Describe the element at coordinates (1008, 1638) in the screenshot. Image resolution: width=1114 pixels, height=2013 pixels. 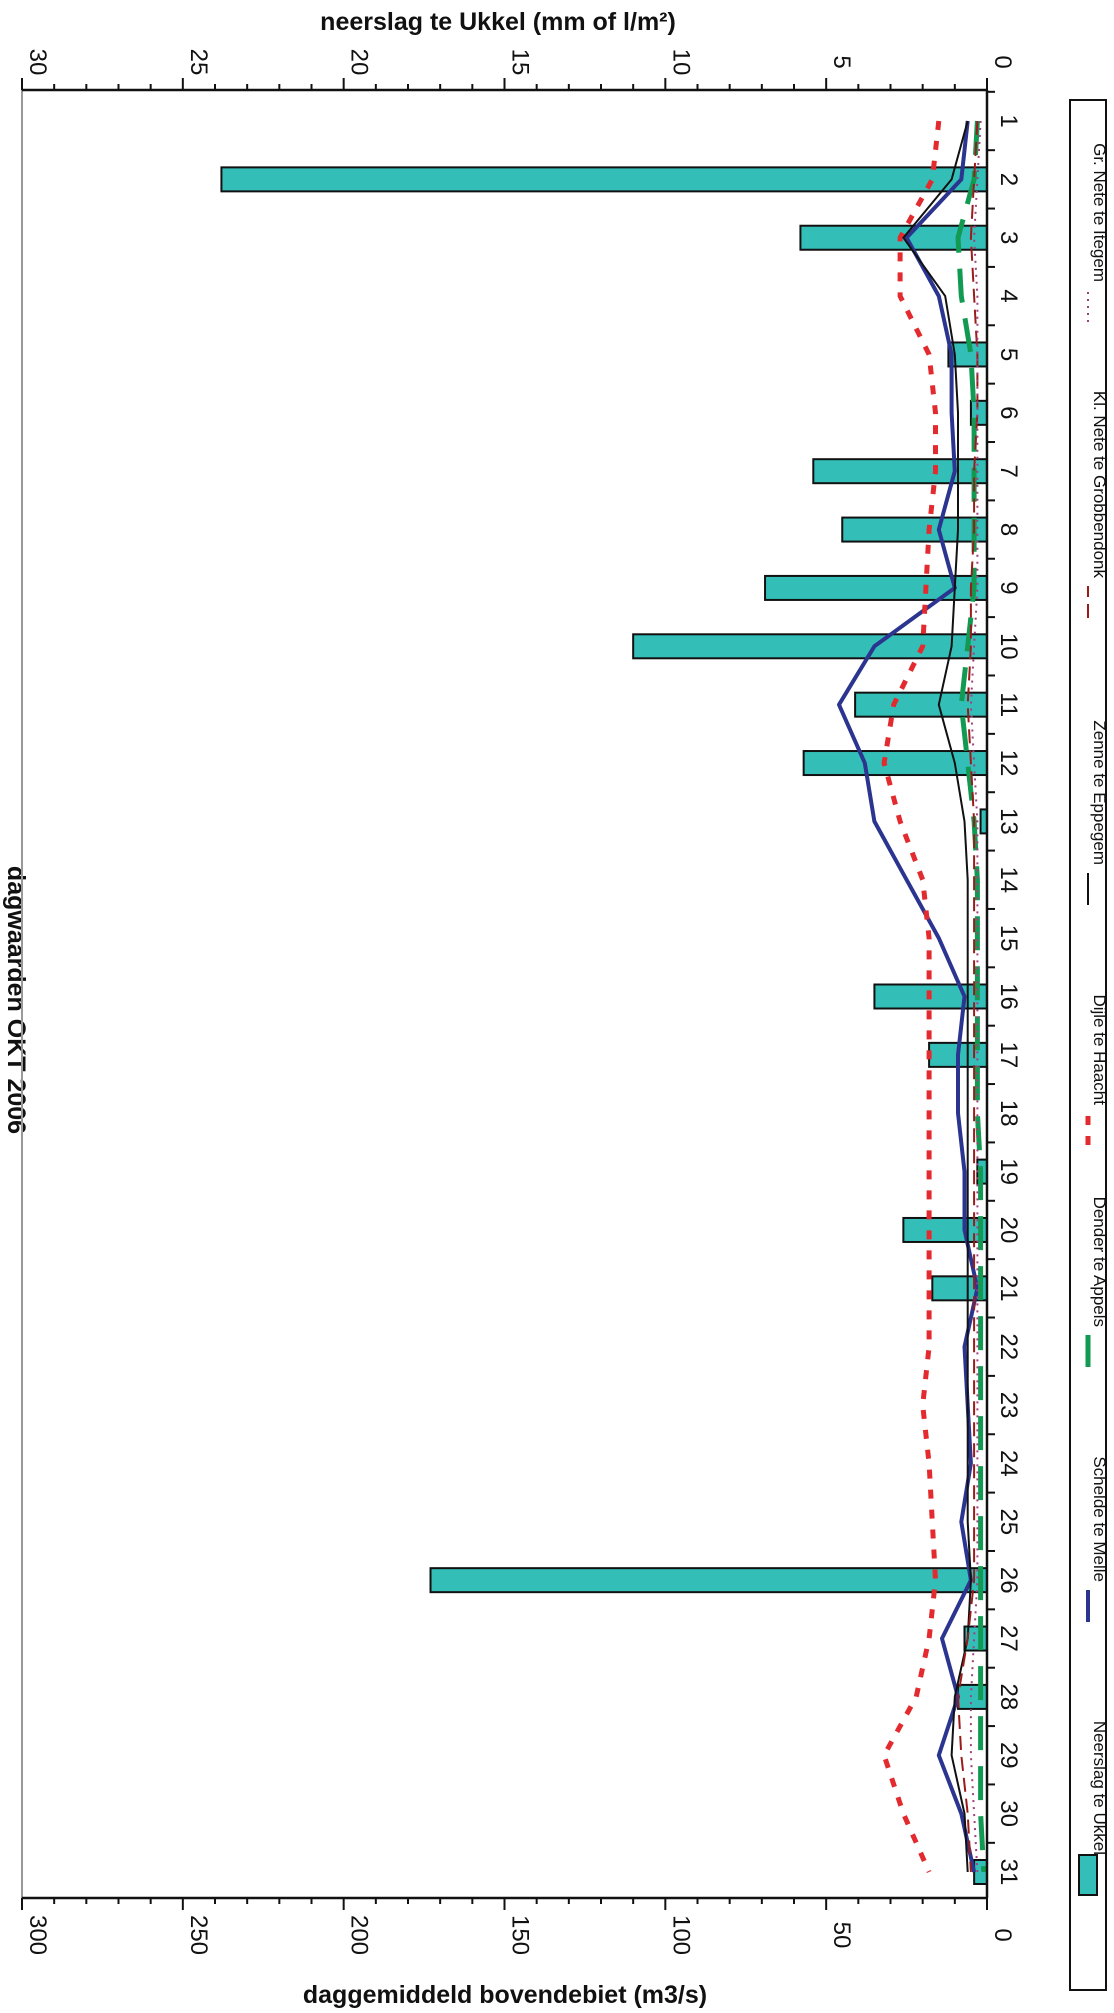
I see `day-tick-label: 27` at that location.